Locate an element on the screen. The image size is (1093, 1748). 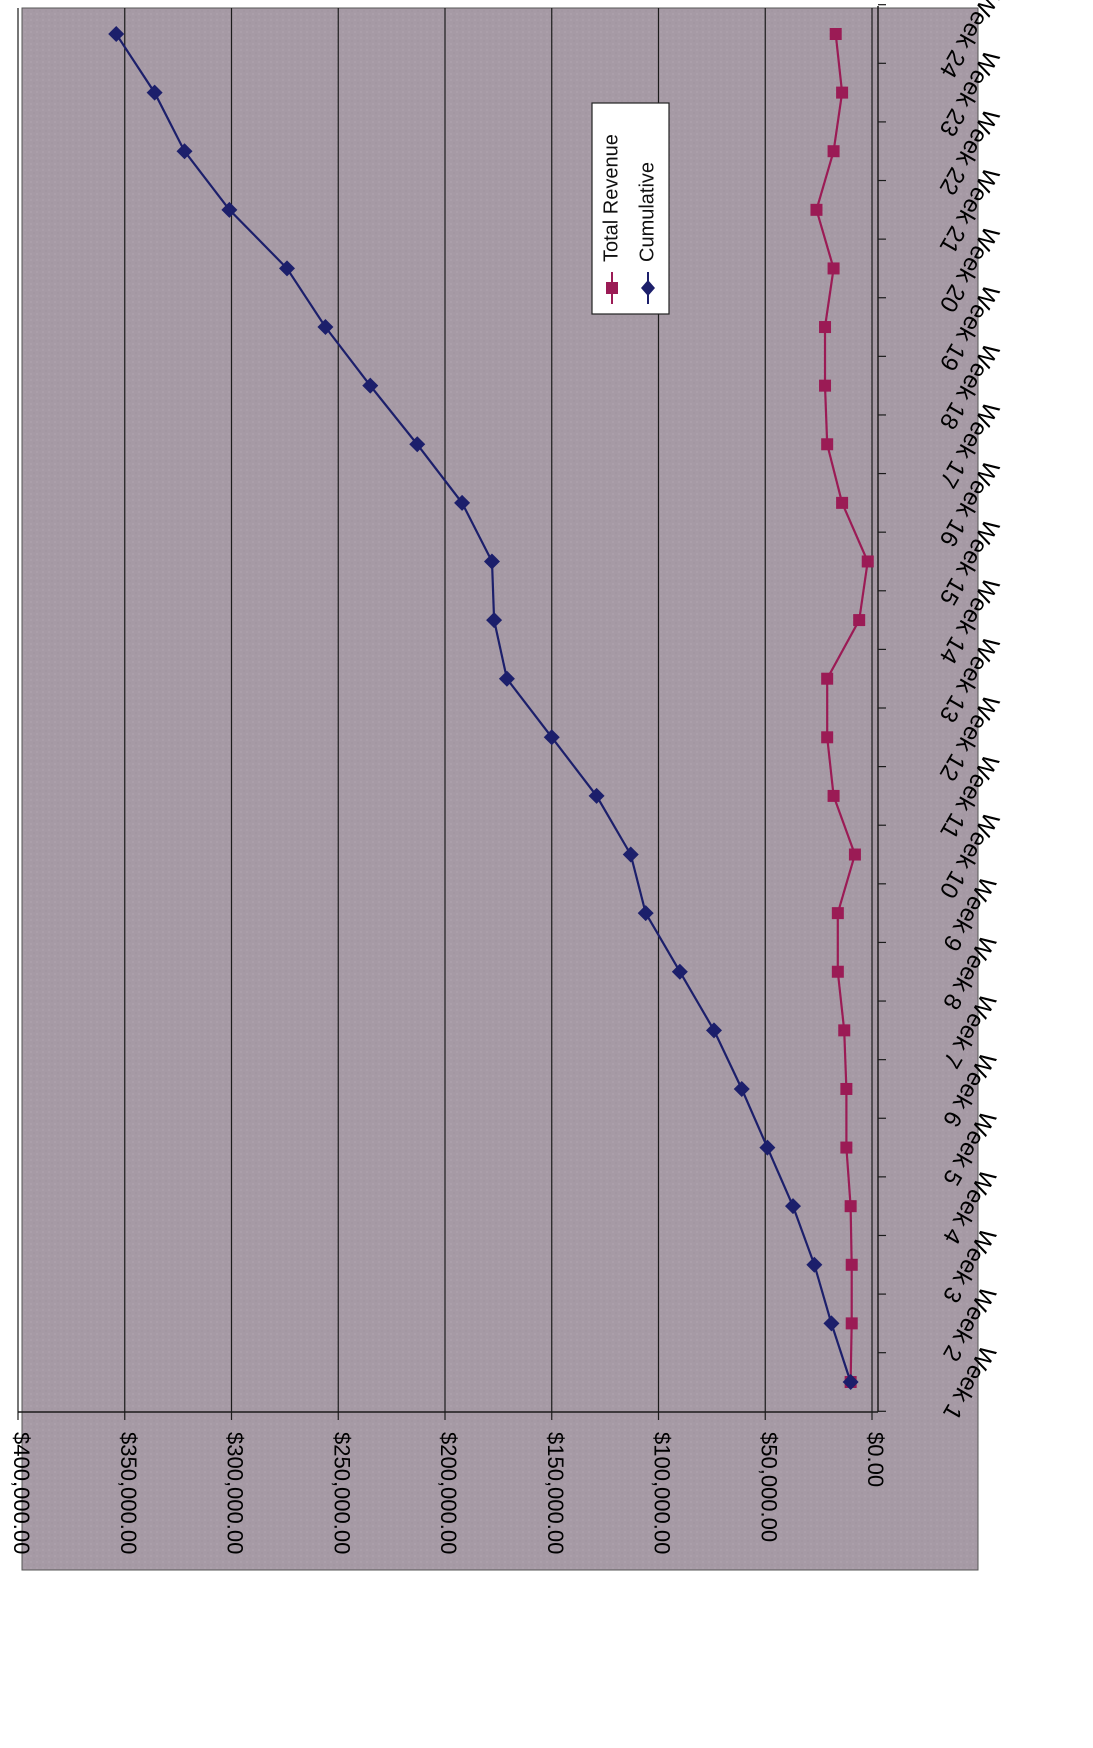
y-tick-label: $350,000.00 is located at coordinates (128, 1493).